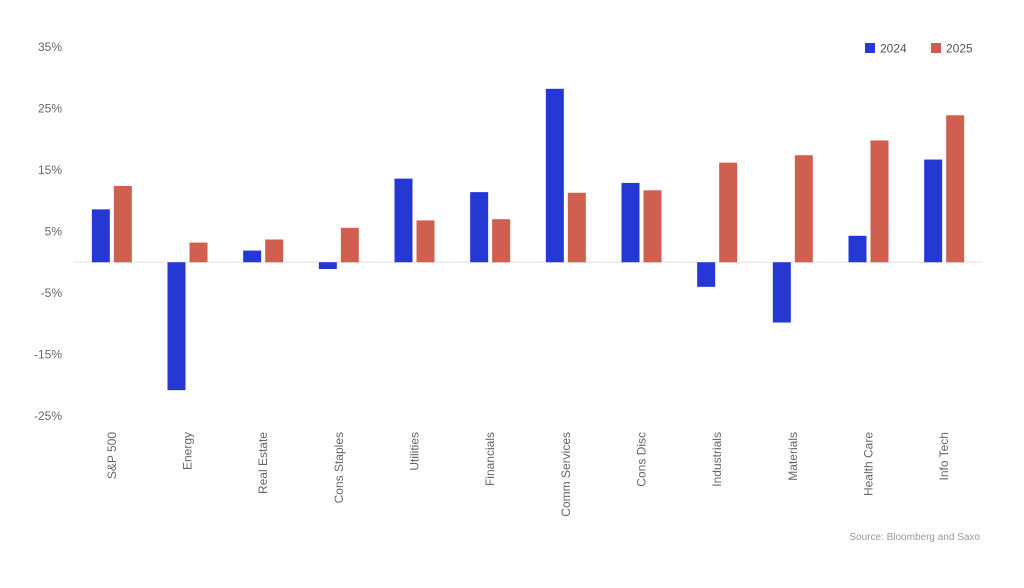 The image size is (1024, 588). Describe the element at coordinates (869, 464) in the screenshot. I see `category-label: Health Care` at that location.